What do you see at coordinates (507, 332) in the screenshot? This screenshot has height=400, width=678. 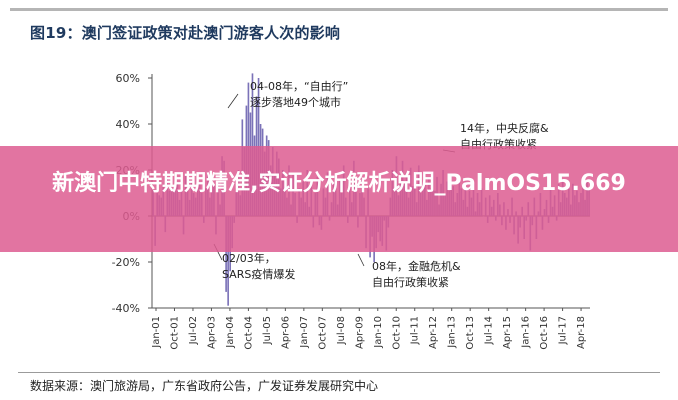 I see `x-tick-label: Apr-15` at bounding box center [507, 332].